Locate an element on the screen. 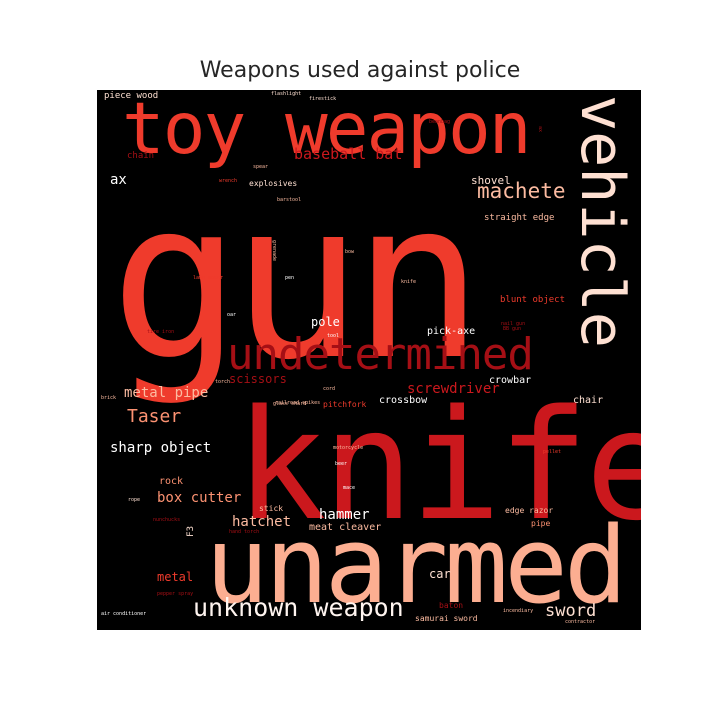 This screenshot has width=720, height=720. word-ax: ax is located at coordinates (118, 180).